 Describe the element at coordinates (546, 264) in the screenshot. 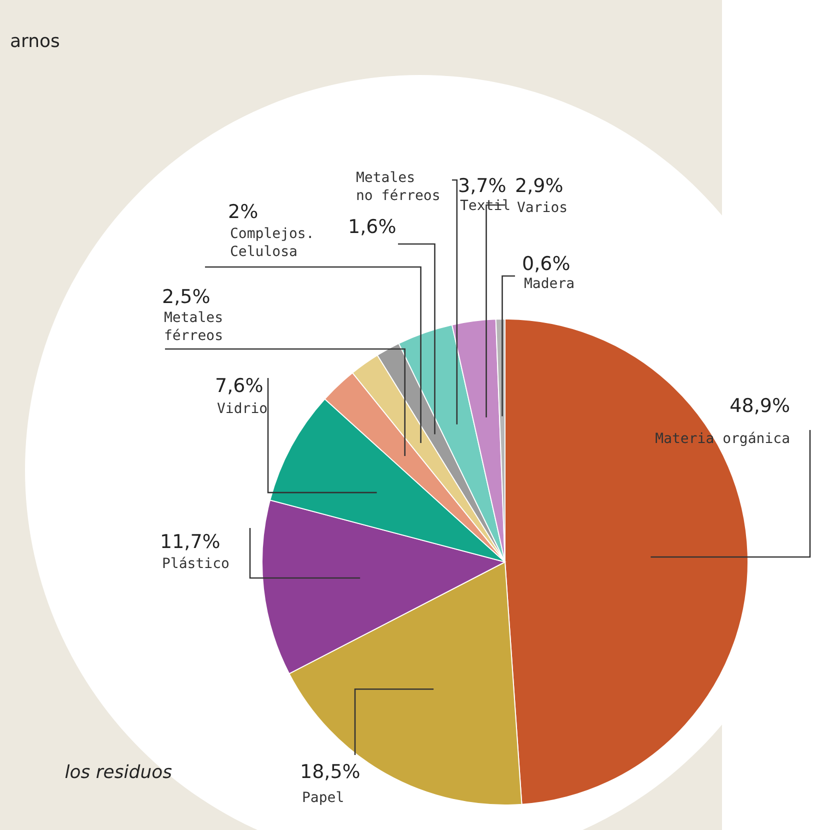

I see `data-label: 0,6%` at that location.